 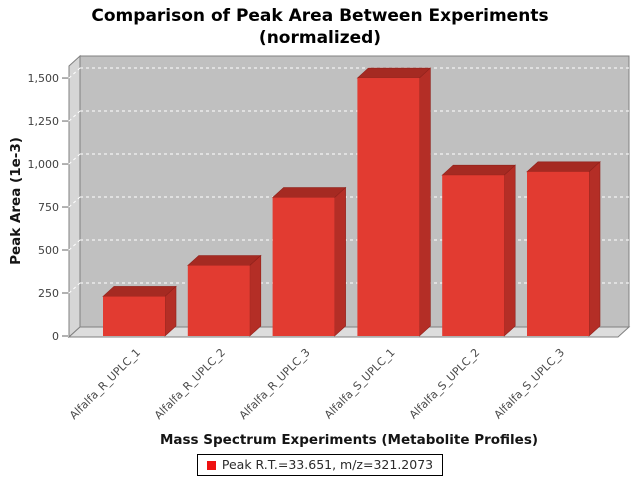 What do you see at coordinates (445, 384) in the screenshot?
I see `category-label: Alfalfa_S_UPLC_2` at bounding box center [445, 384].